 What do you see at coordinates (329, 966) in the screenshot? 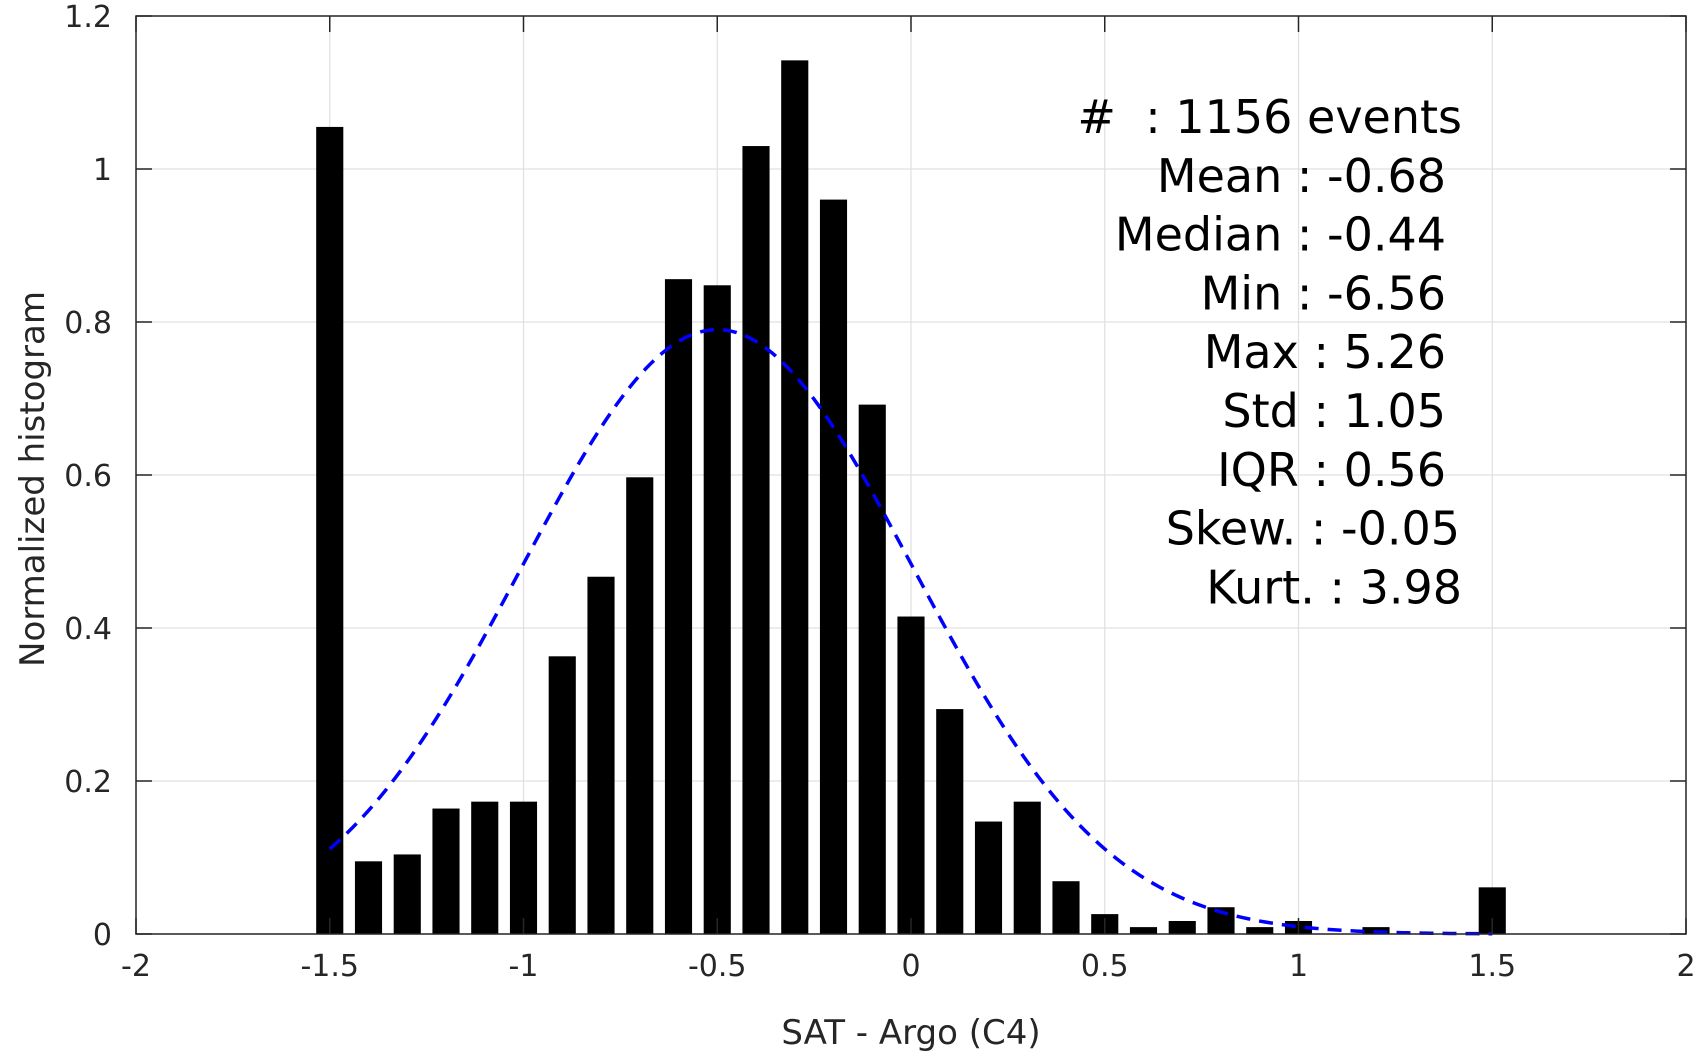
I see `x-tick-label-1: -1.5` at bounding box center [329, 966].